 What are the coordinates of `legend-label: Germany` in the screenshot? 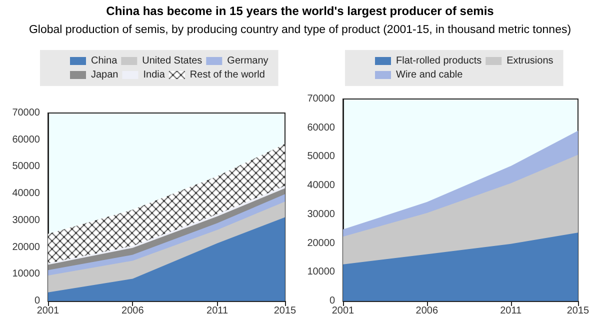 It's located at (247, 61).